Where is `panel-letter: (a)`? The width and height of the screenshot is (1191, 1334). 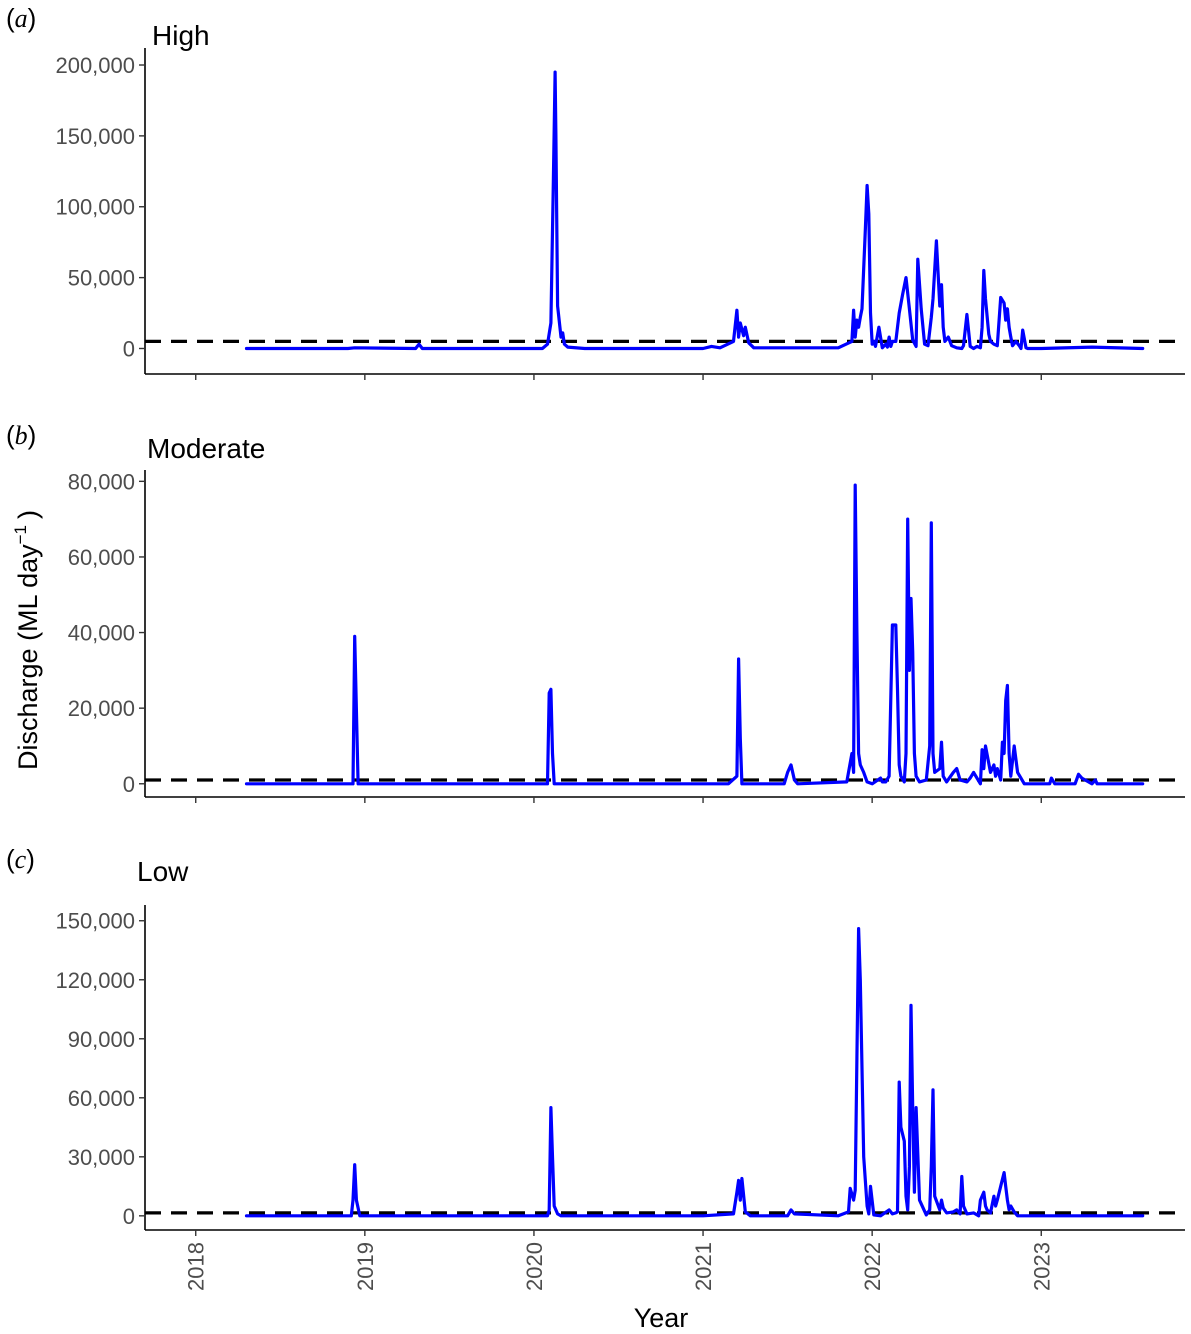
panel-letter: (a) is located at coordinates (21, 18).